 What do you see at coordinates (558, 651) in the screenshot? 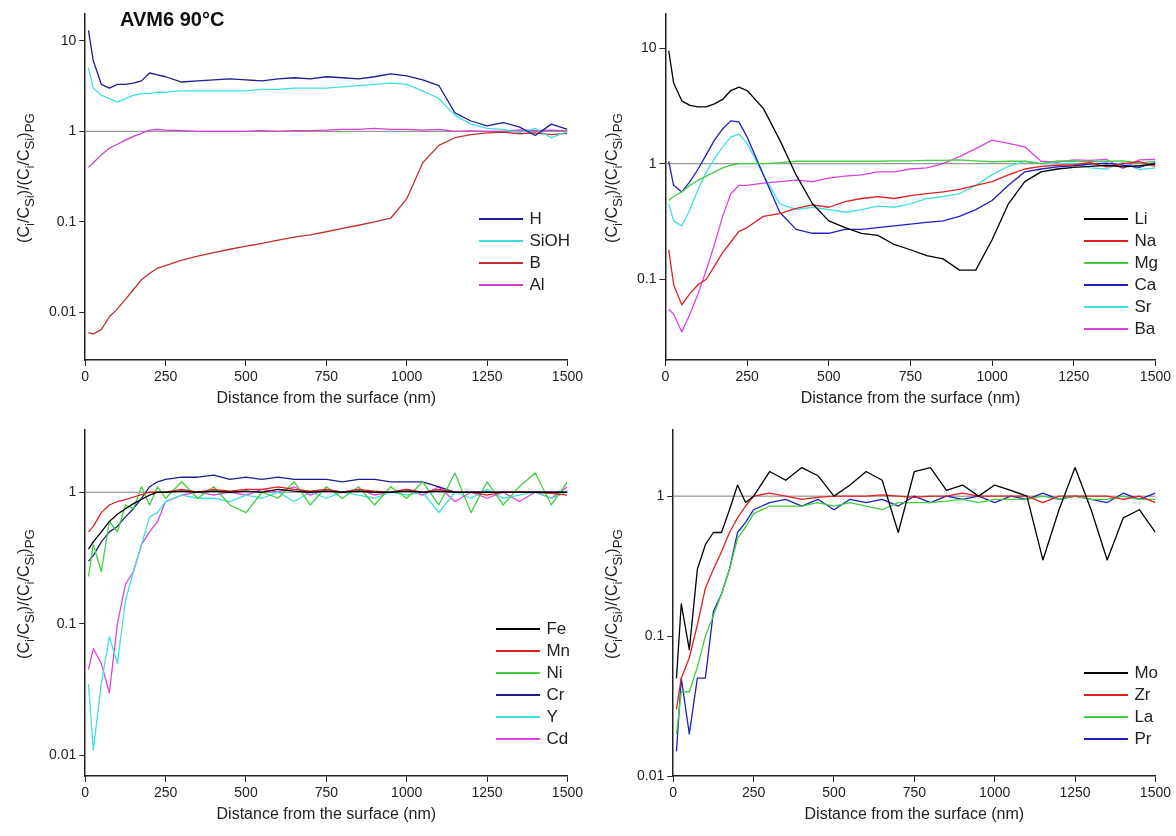
I see `legend-label: Mn` at bounding box center [558, 651].